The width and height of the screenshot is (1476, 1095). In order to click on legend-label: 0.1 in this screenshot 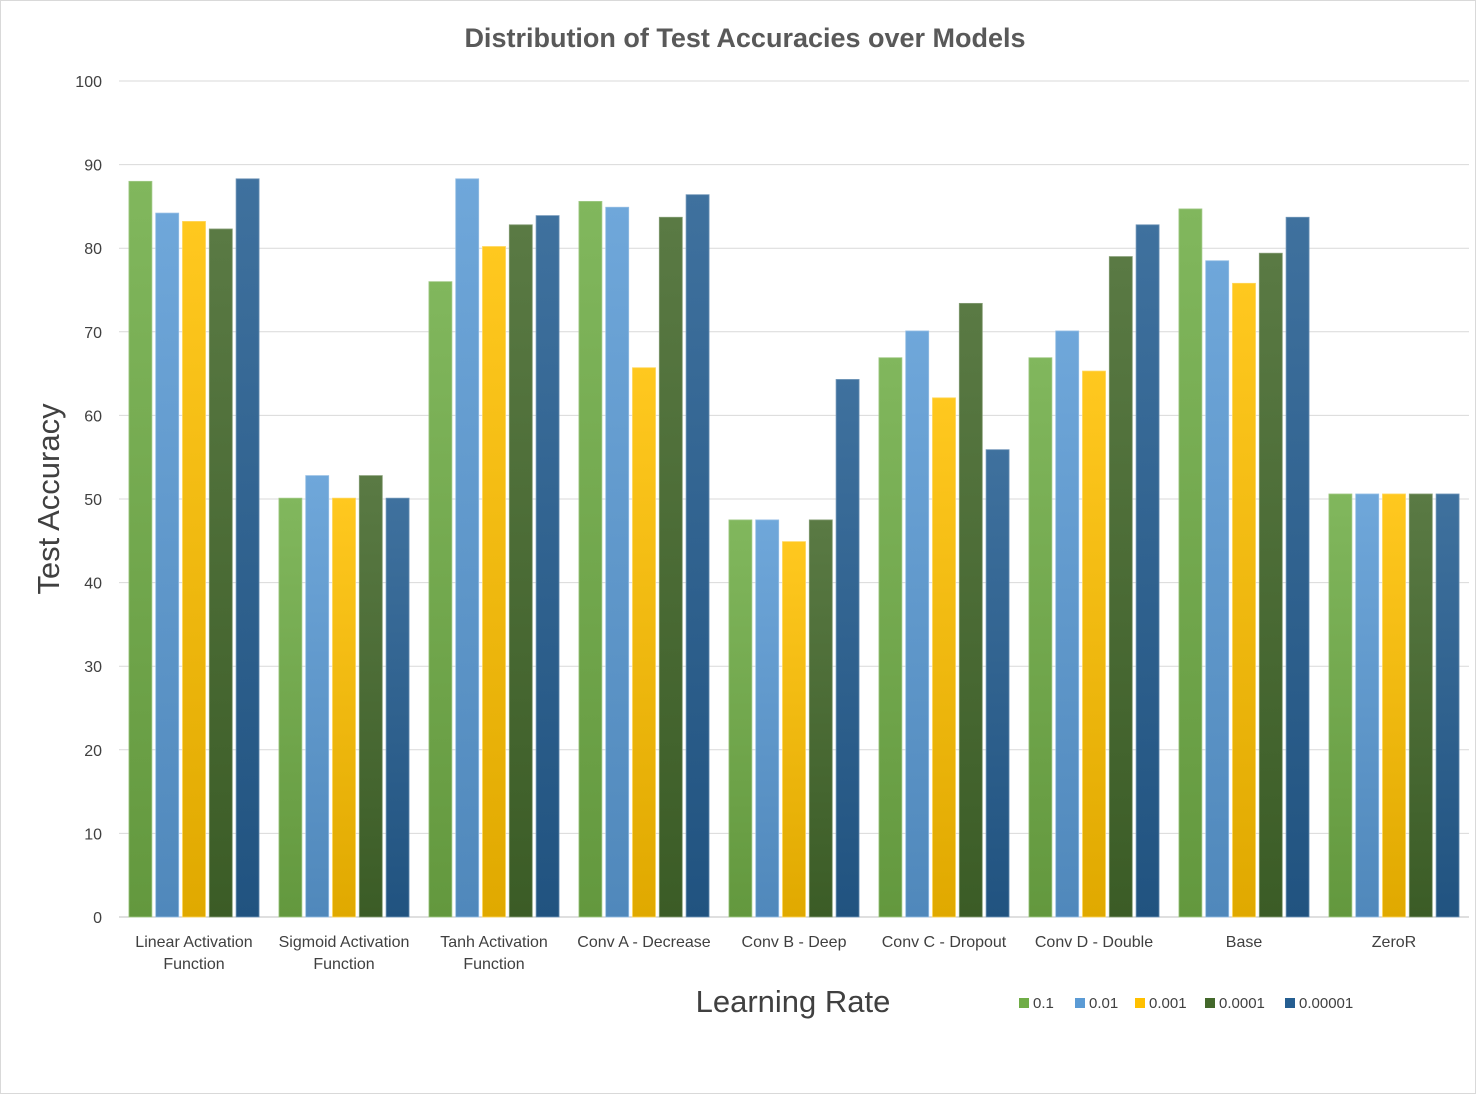, I will do `click(1043, 1003)`.